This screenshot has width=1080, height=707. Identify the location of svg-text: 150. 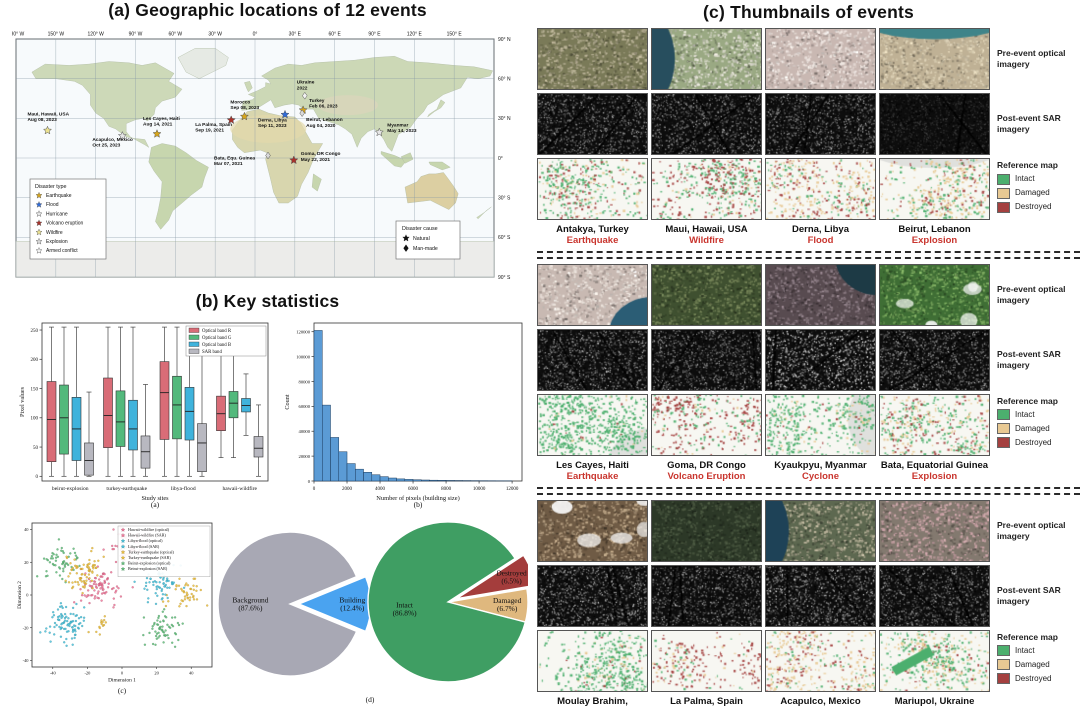
(35, 389).